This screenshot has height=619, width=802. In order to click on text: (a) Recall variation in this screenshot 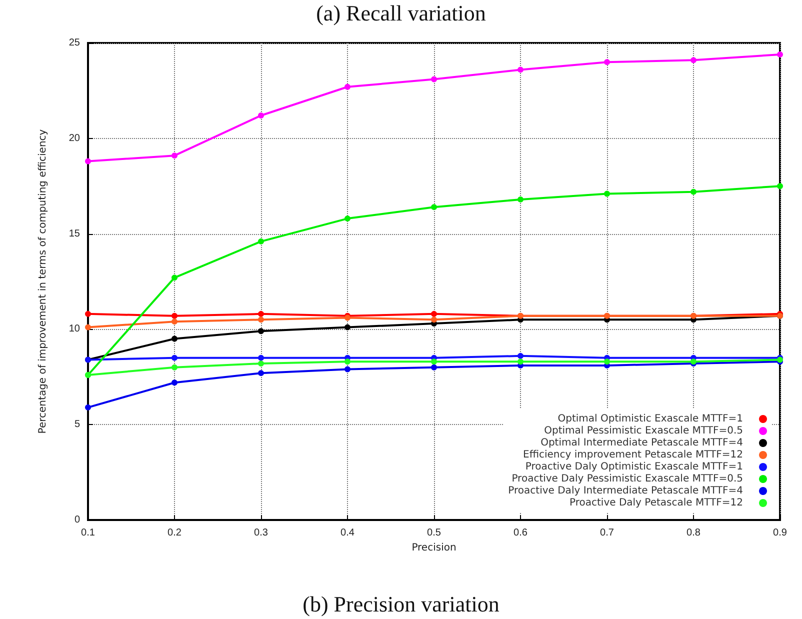, I will do `click(401, 13)`.